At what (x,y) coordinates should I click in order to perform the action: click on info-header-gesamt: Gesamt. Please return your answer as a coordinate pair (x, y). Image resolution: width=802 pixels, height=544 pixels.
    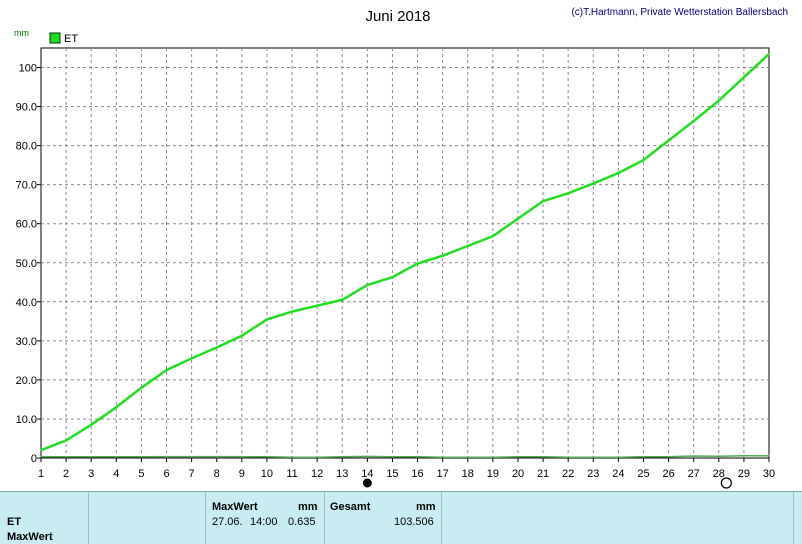
    Looking at the image, I should click on (350, 507).